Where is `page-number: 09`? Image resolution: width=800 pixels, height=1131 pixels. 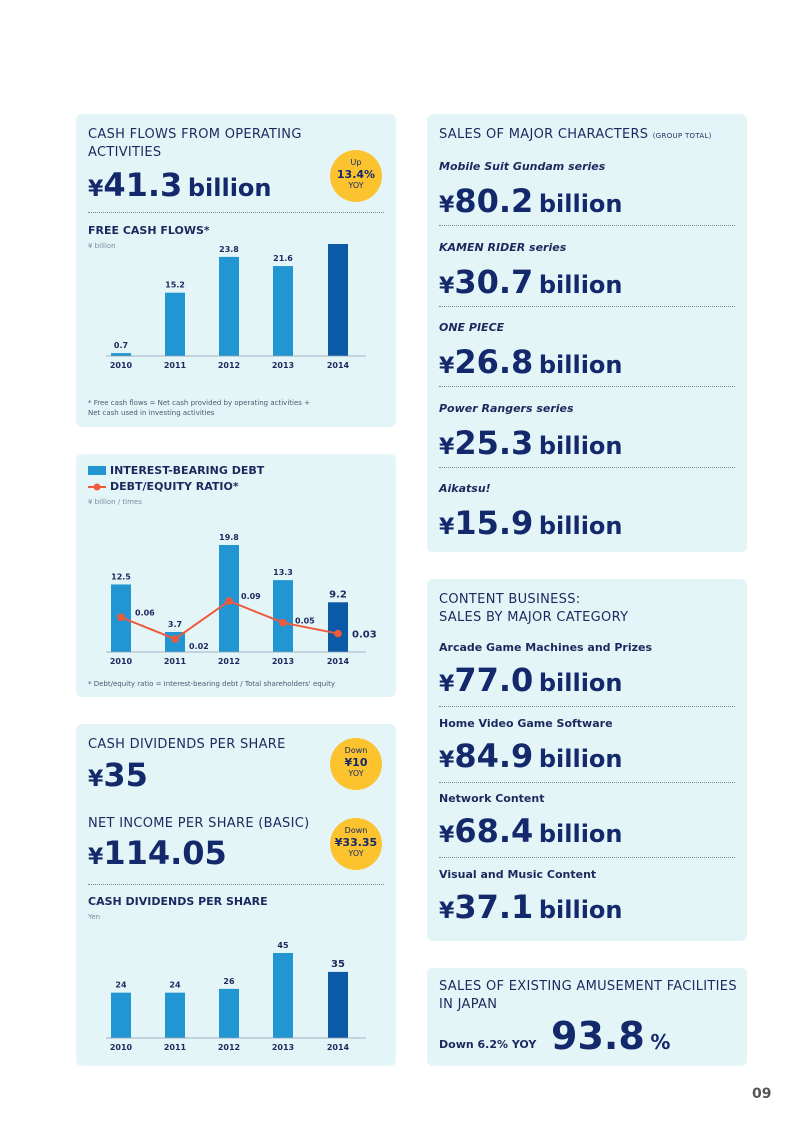
page-number: 09 is located at coordinates (762, 1094).